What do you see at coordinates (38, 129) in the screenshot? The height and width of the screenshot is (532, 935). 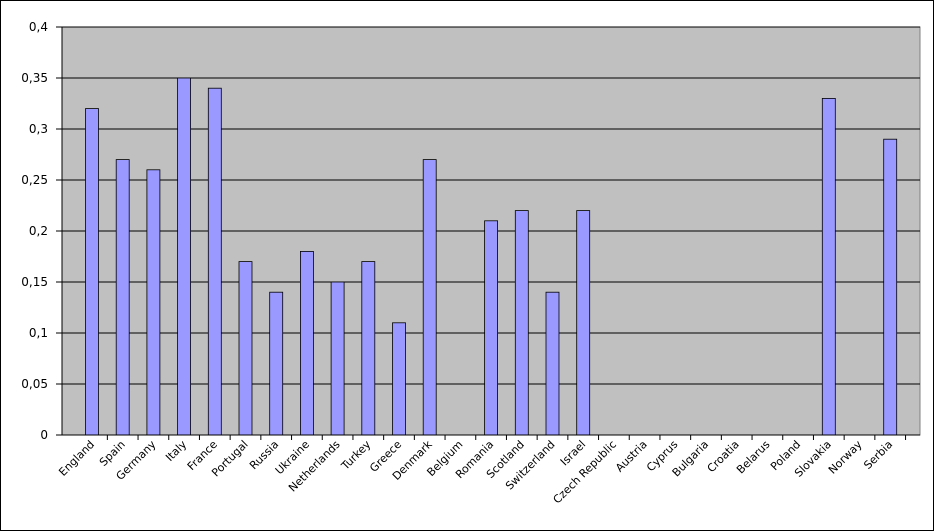 I see `y-tick-label: 0,3` at bounding box center [38, 129].